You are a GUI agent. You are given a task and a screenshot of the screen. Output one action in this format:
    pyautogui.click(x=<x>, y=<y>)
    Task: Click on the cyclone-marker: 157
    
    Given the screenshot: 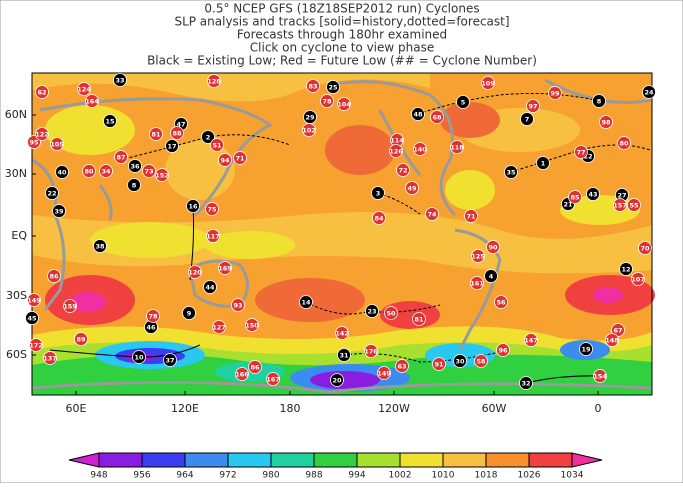 What is the action you would take?
    pyautogui.click(x=620, y=205)
    